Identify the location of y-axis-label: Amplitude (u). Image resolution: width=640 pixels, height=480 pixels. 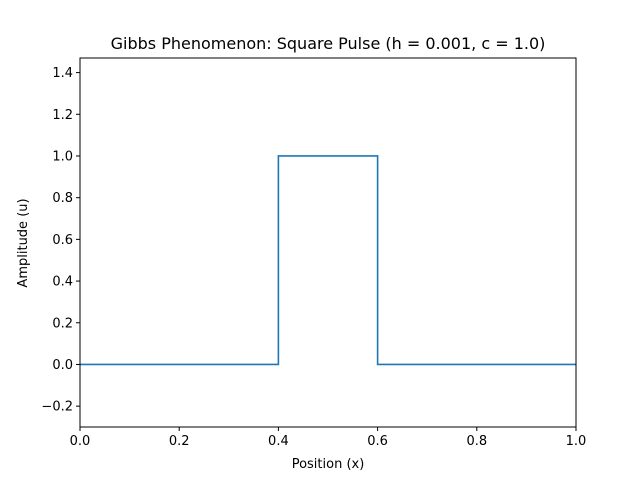
(23, 242).